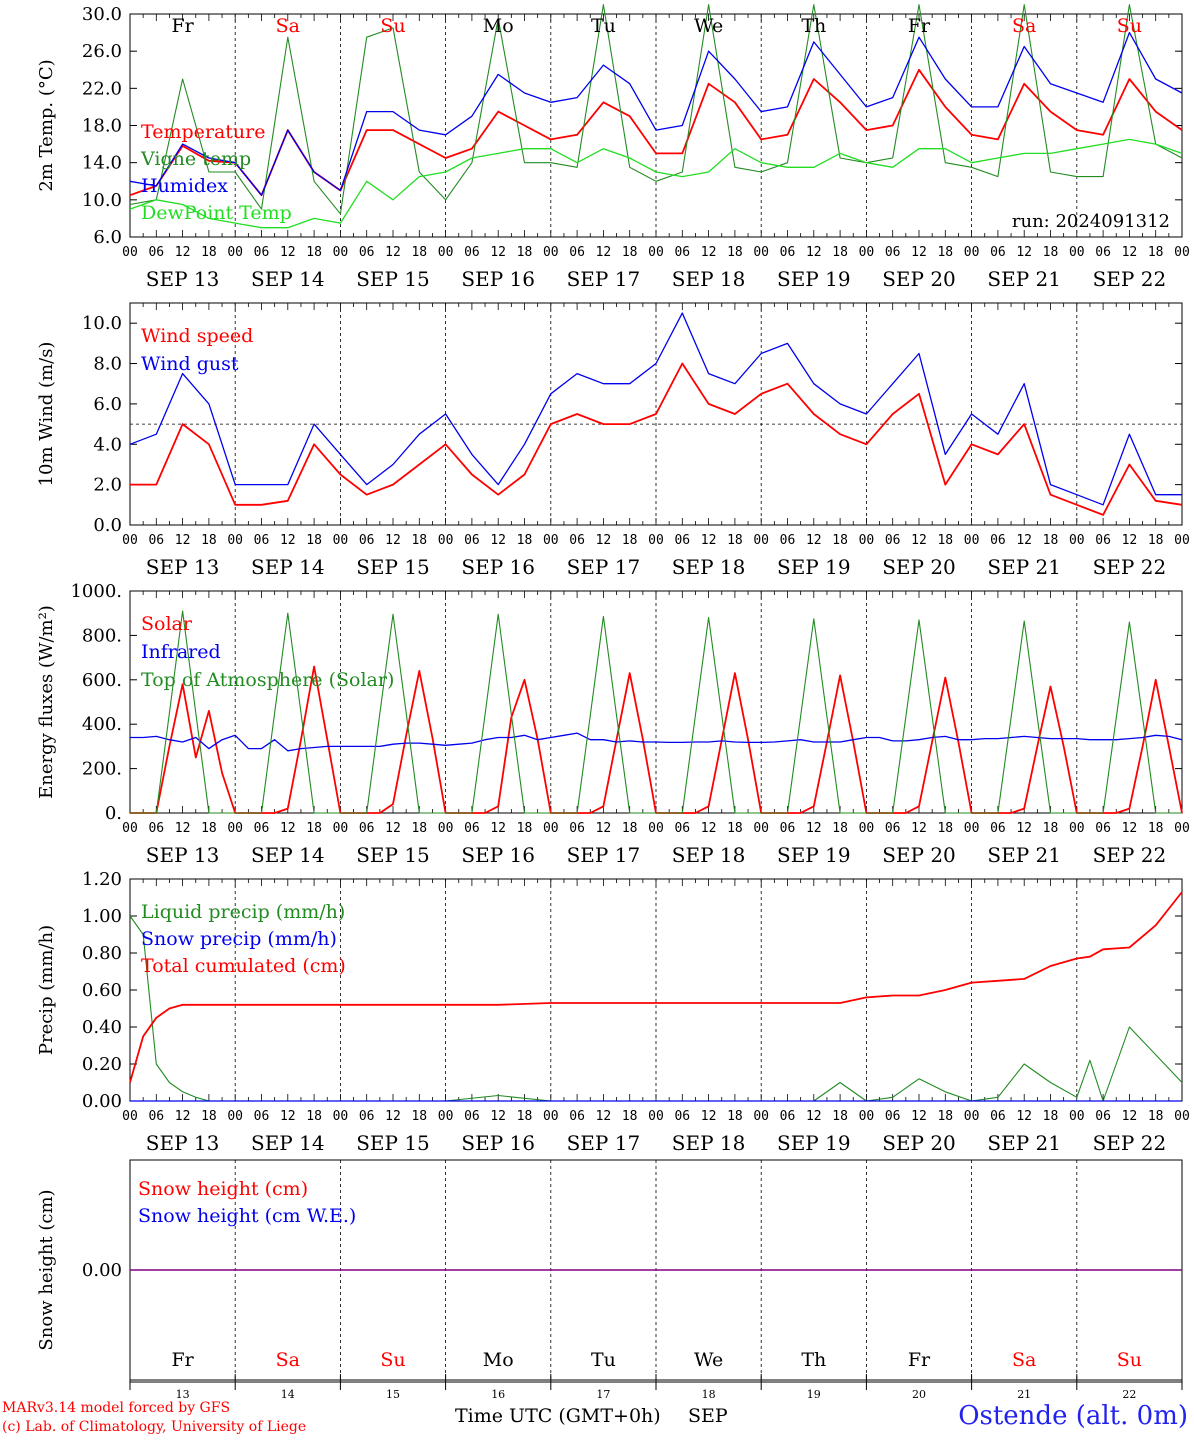  I want to click on panel-4-y-tick-label: 0.60, so click(102, 990).